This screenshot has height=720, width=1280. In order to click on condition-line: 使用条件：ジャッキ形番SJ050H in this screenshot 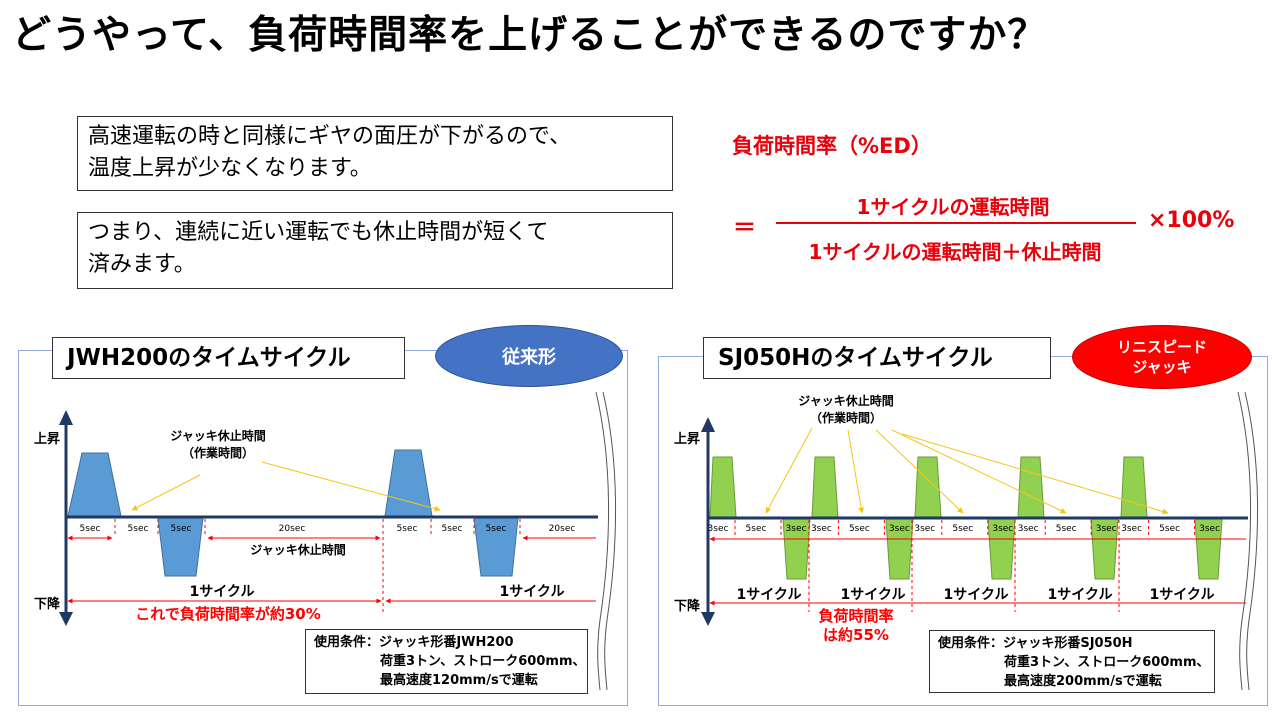, I will do `click(1035, 643)`.